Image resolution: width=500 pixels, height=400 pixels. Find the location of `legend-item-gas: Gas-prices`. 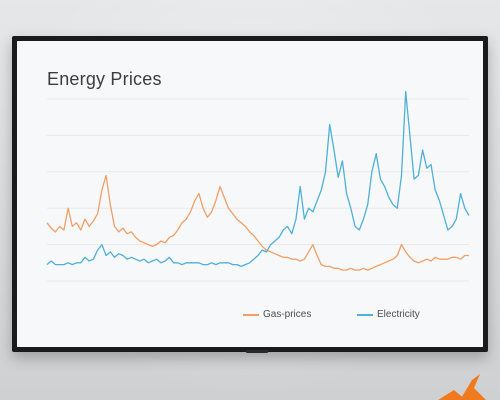

legend-item-gas: Gas-prices is located at coordinates (277, 314).